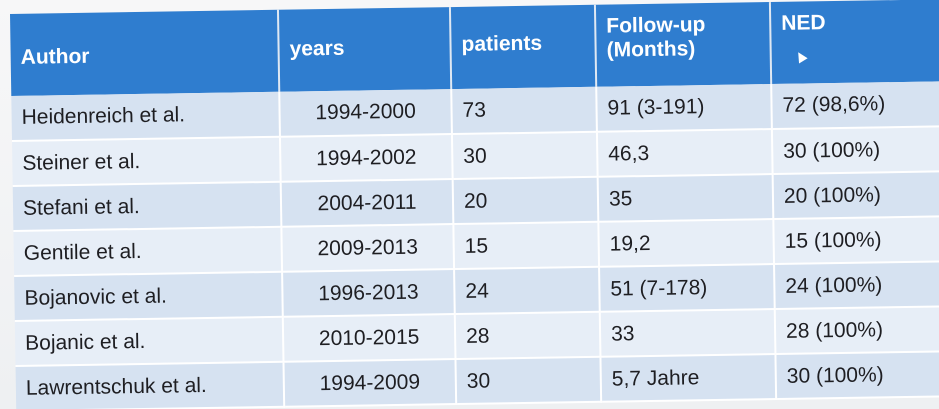  Describe the element at coordinates (524, 110) in the screenshot. I see `cell-patients: 73` at that location.